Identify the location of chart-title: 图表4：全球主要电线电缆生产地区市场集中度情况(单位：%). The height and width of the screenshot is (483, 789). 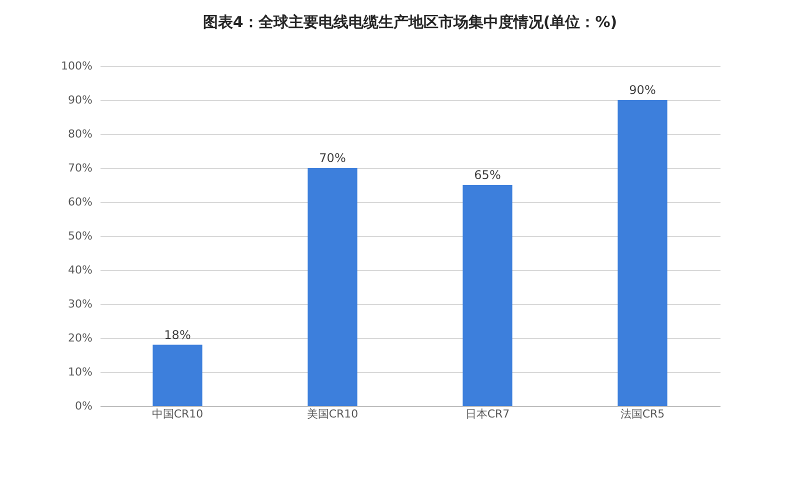
(410, 22).